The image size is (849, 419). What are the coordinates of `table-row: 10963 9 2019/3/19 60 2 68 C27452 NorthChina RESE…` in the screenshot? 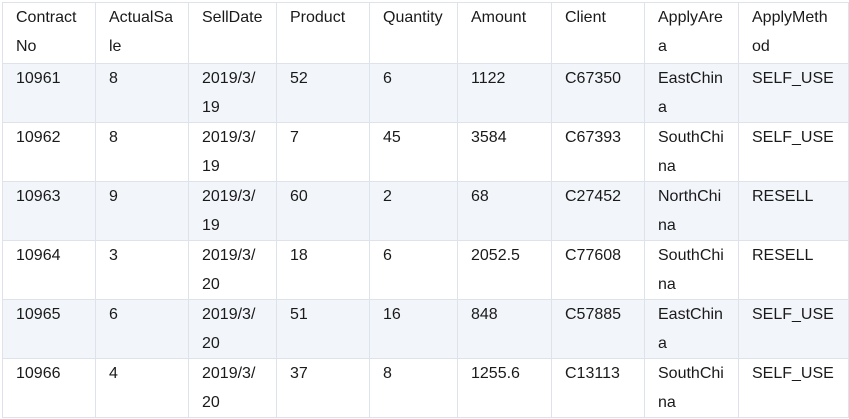 It's located at (426, 211).